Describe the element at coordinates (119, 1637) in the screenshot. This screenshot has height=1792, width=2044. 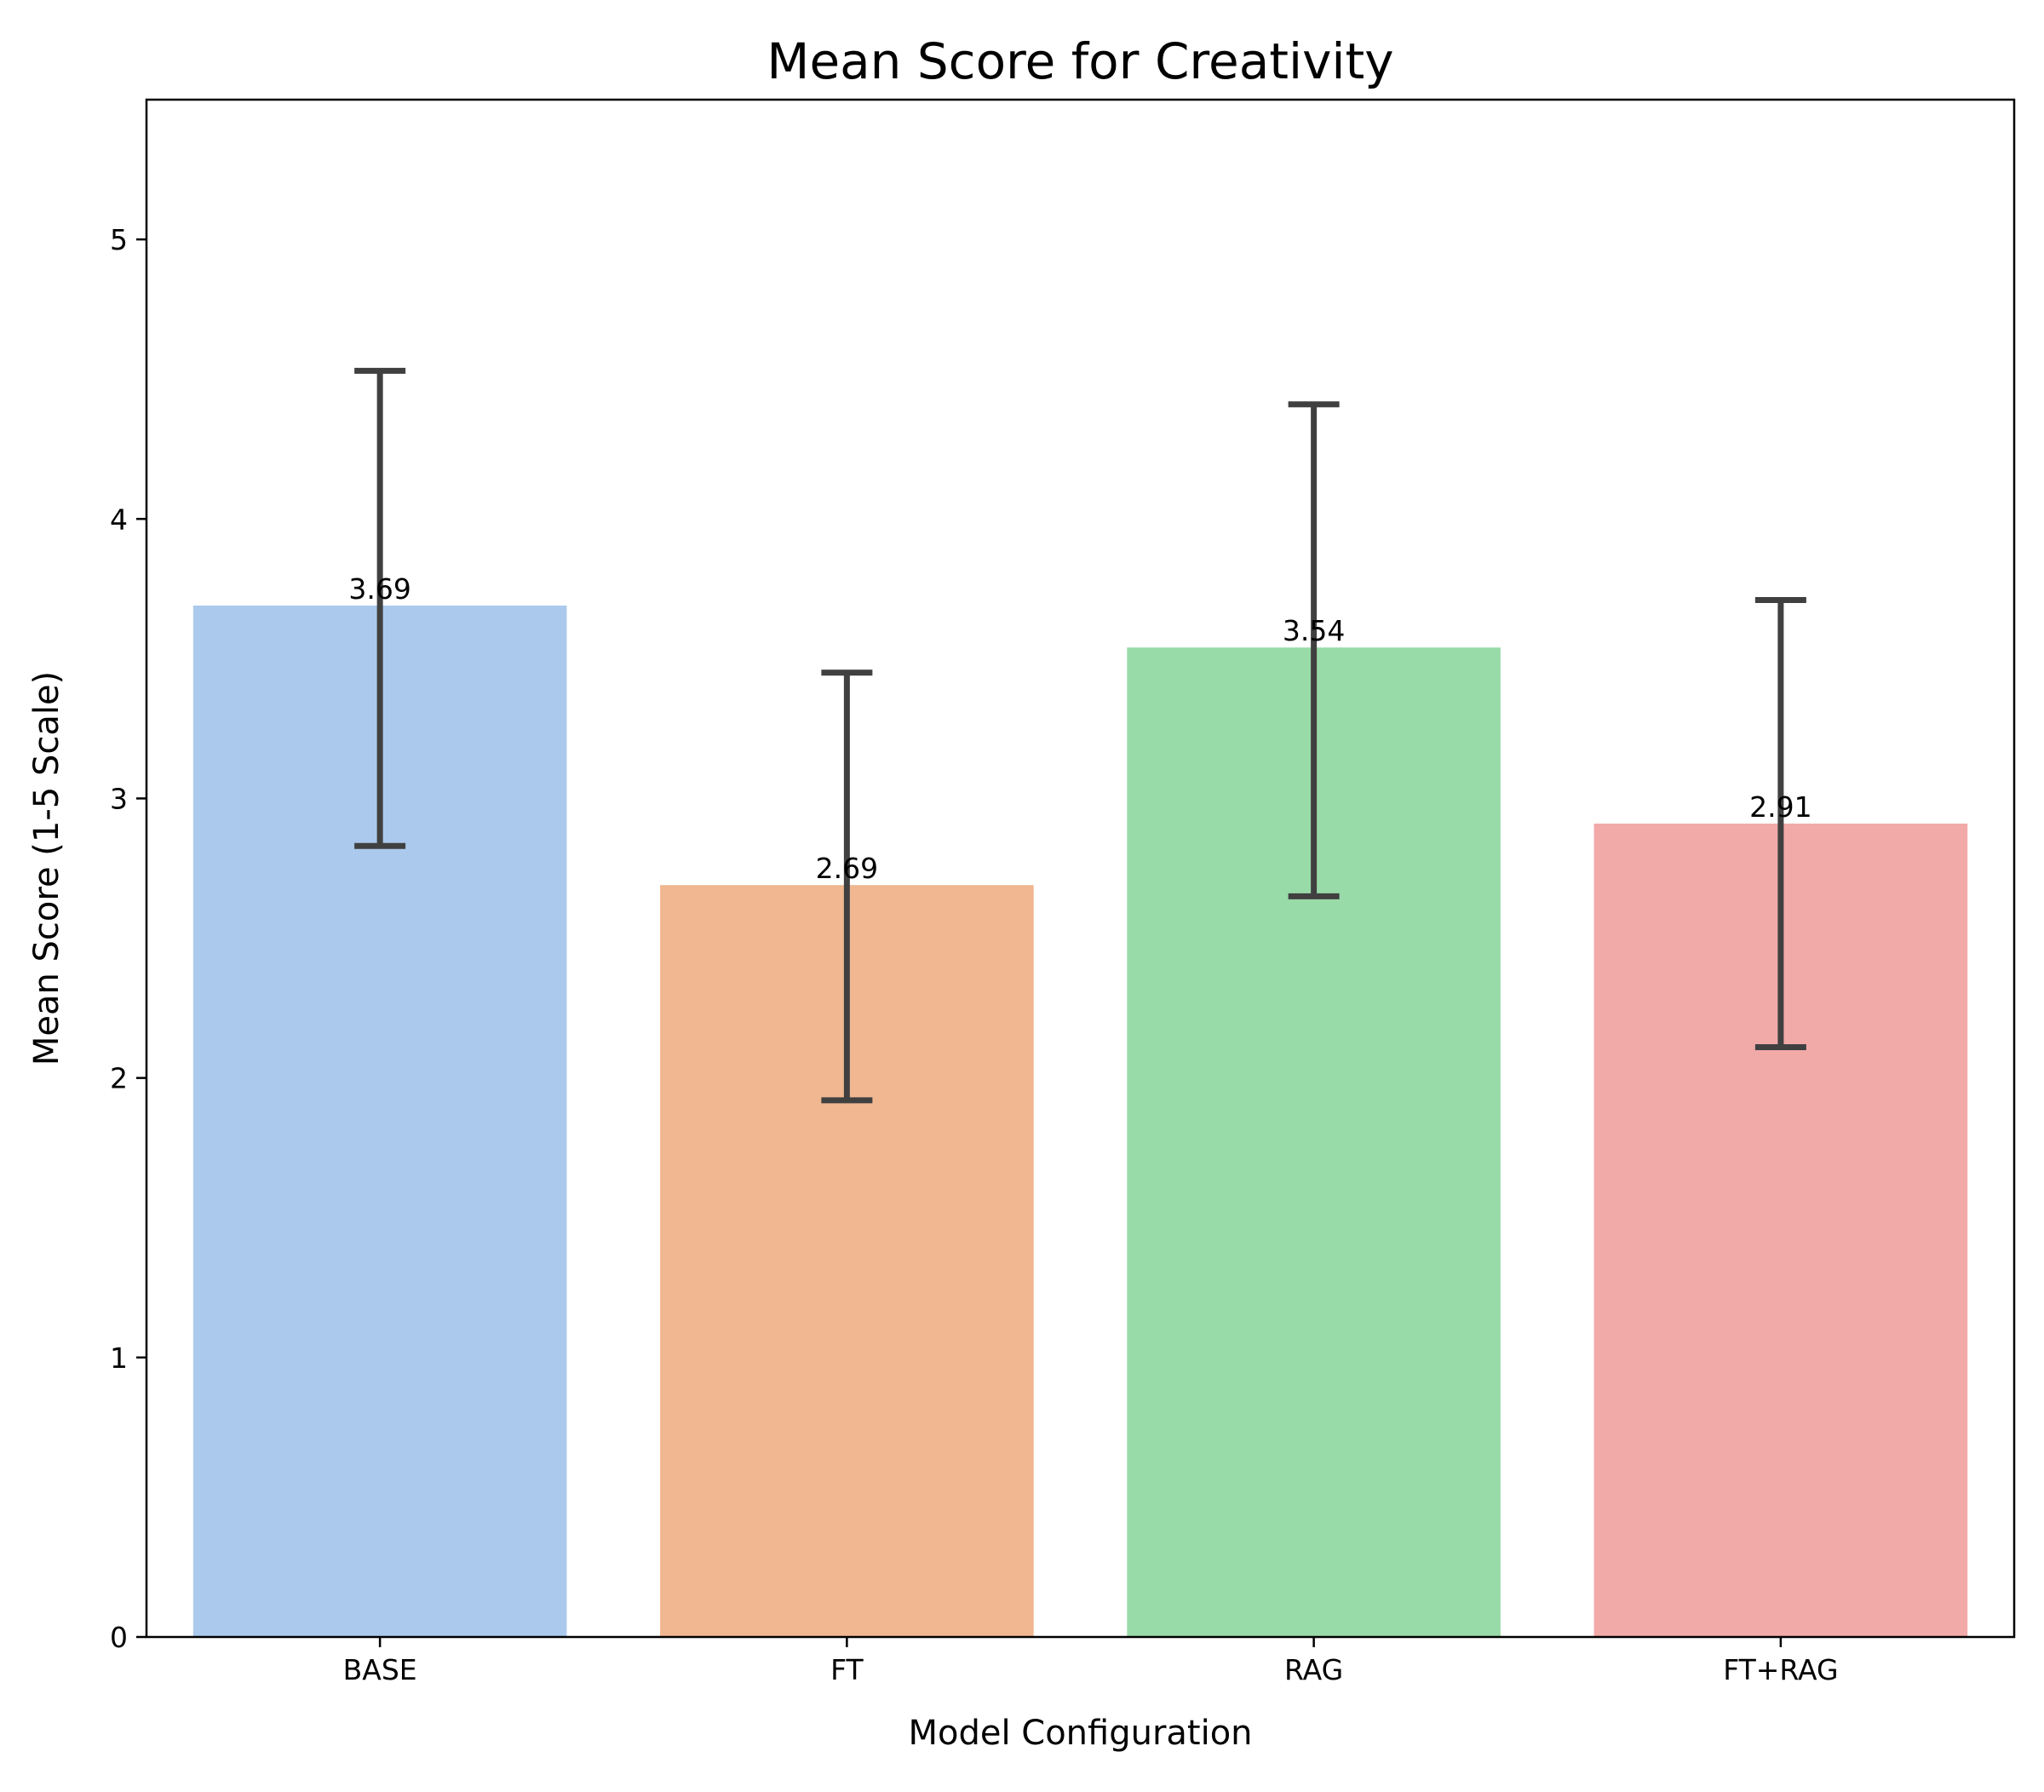
I see `y-tick-label: 0` at that location.